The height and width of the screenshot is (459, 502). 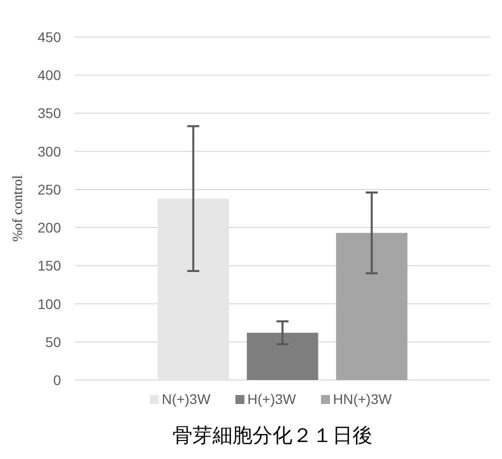 I want to click on y-tick-label: 100, so click(x=50, y=304).